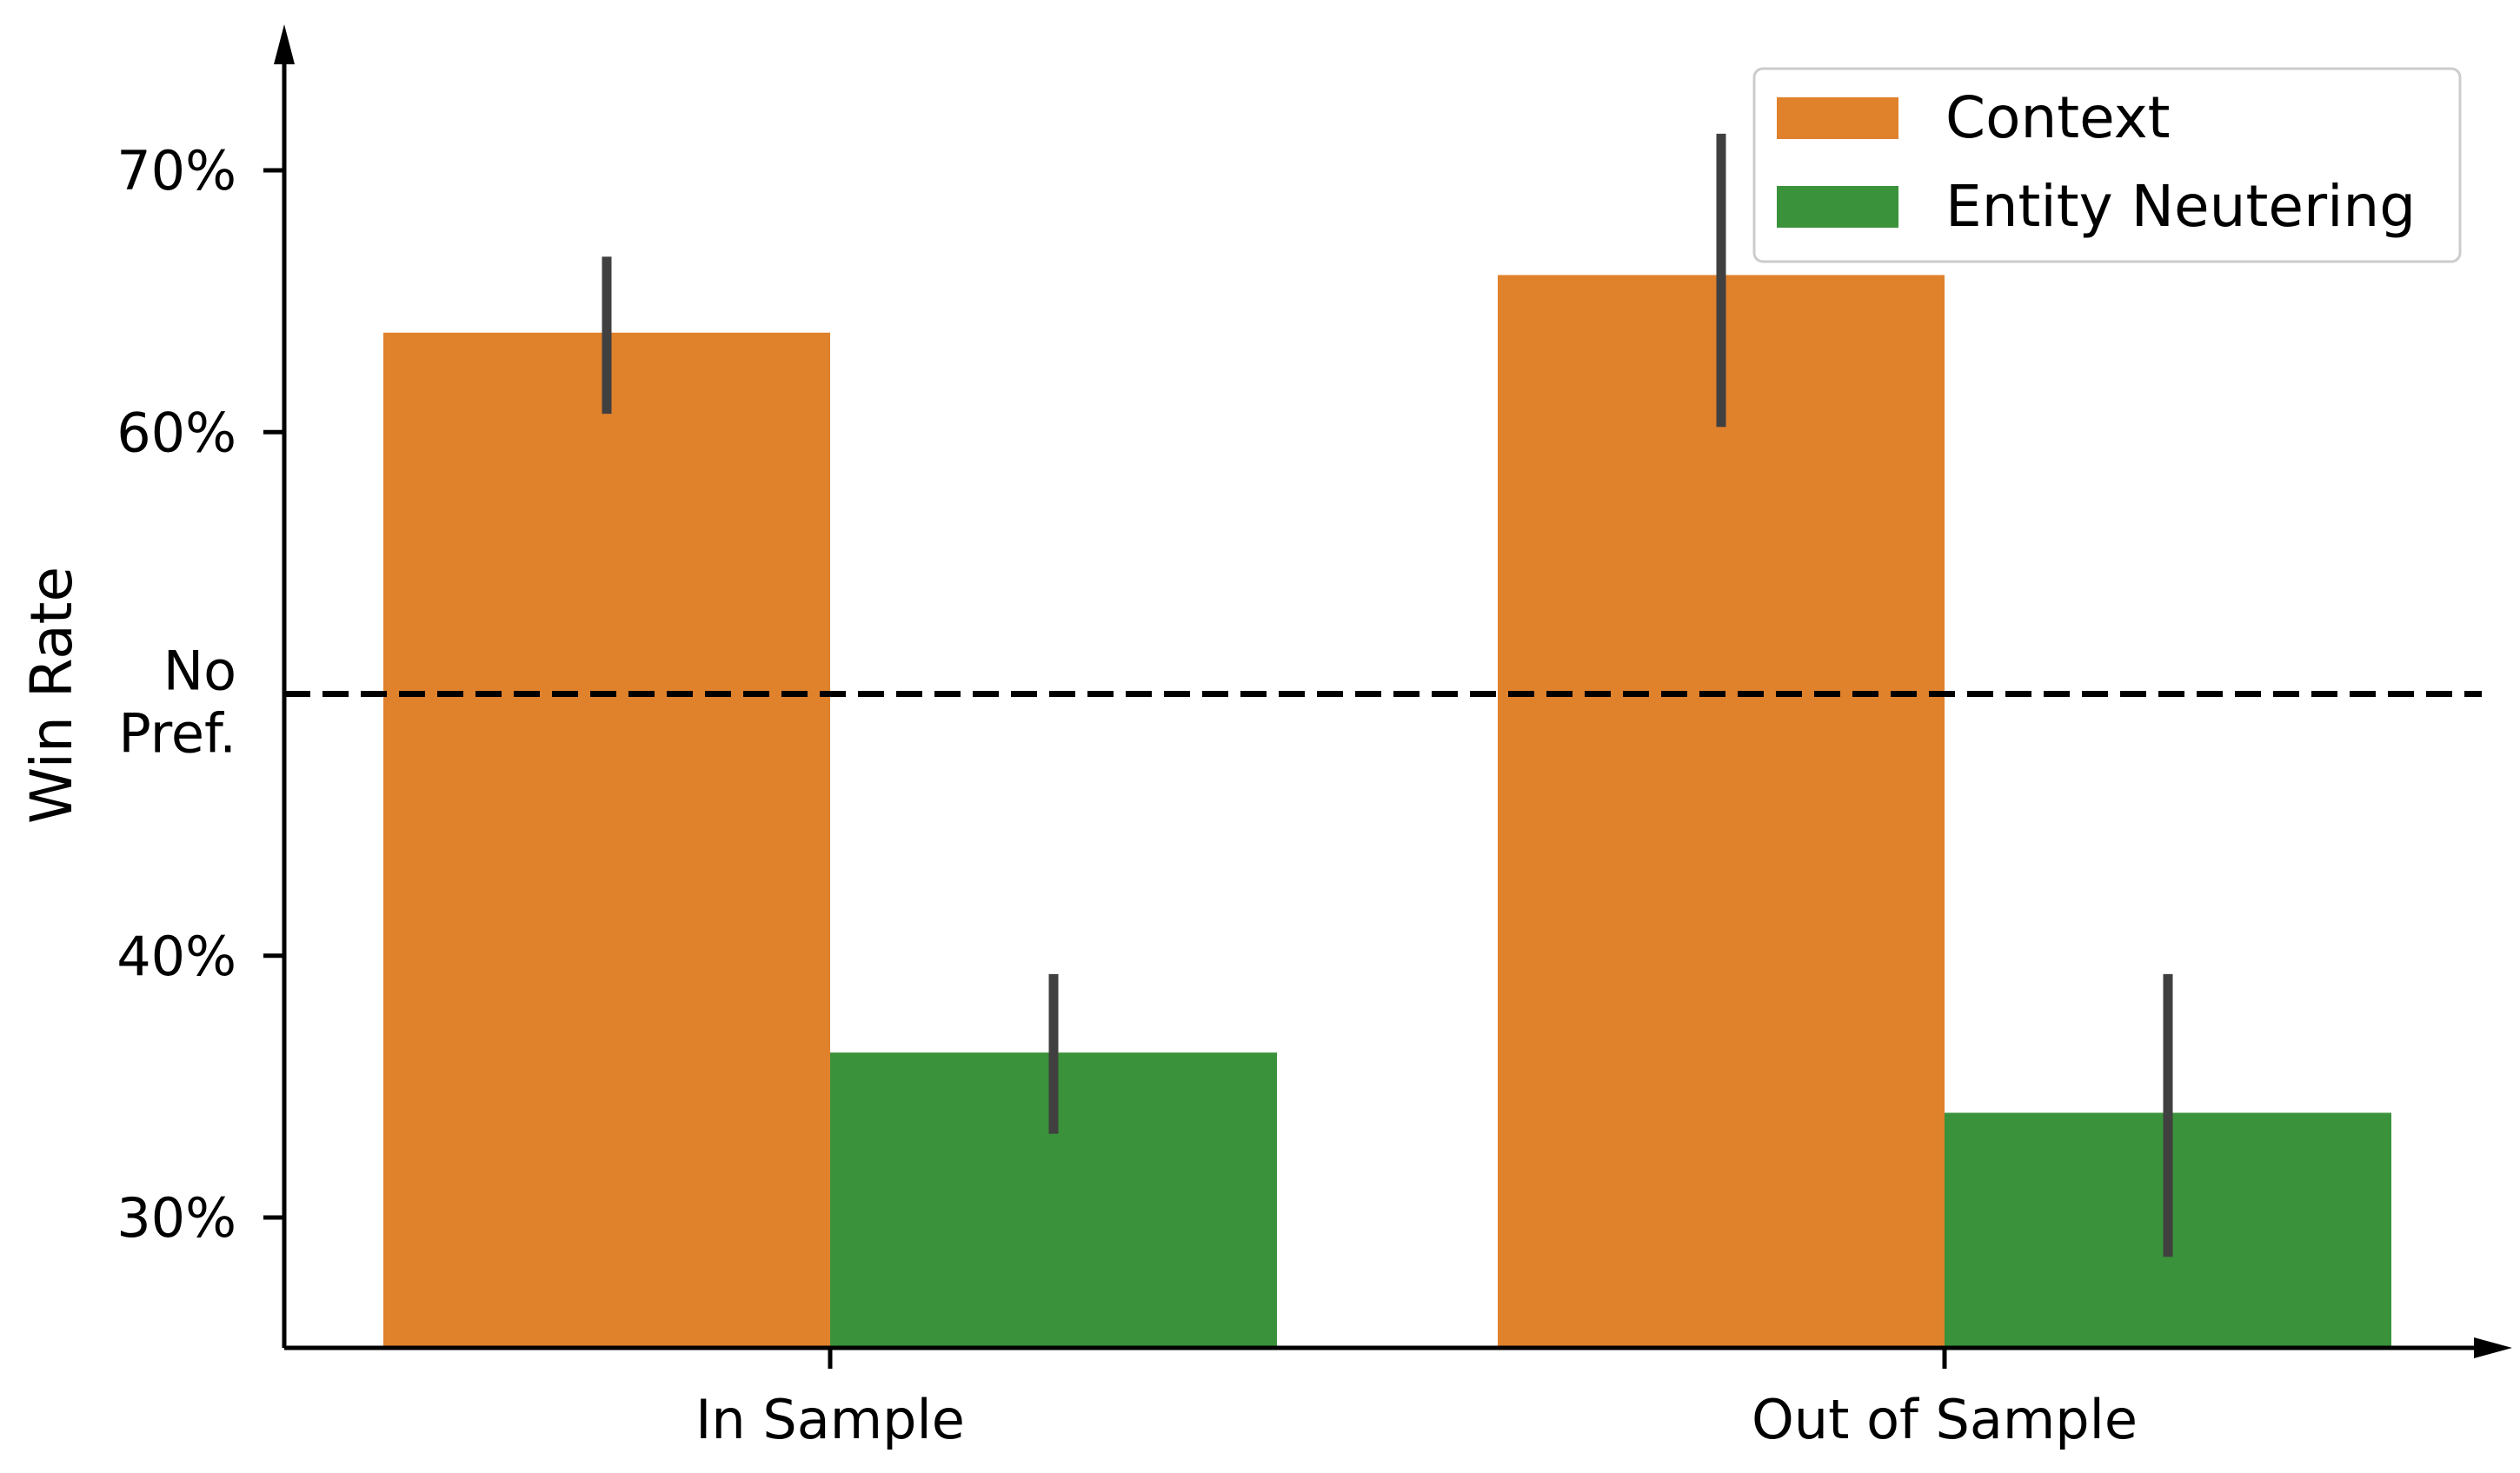 The height and width of the screenshot is (1473, 2520). I want to click on bar-context-in-sample, so click(606, 840).